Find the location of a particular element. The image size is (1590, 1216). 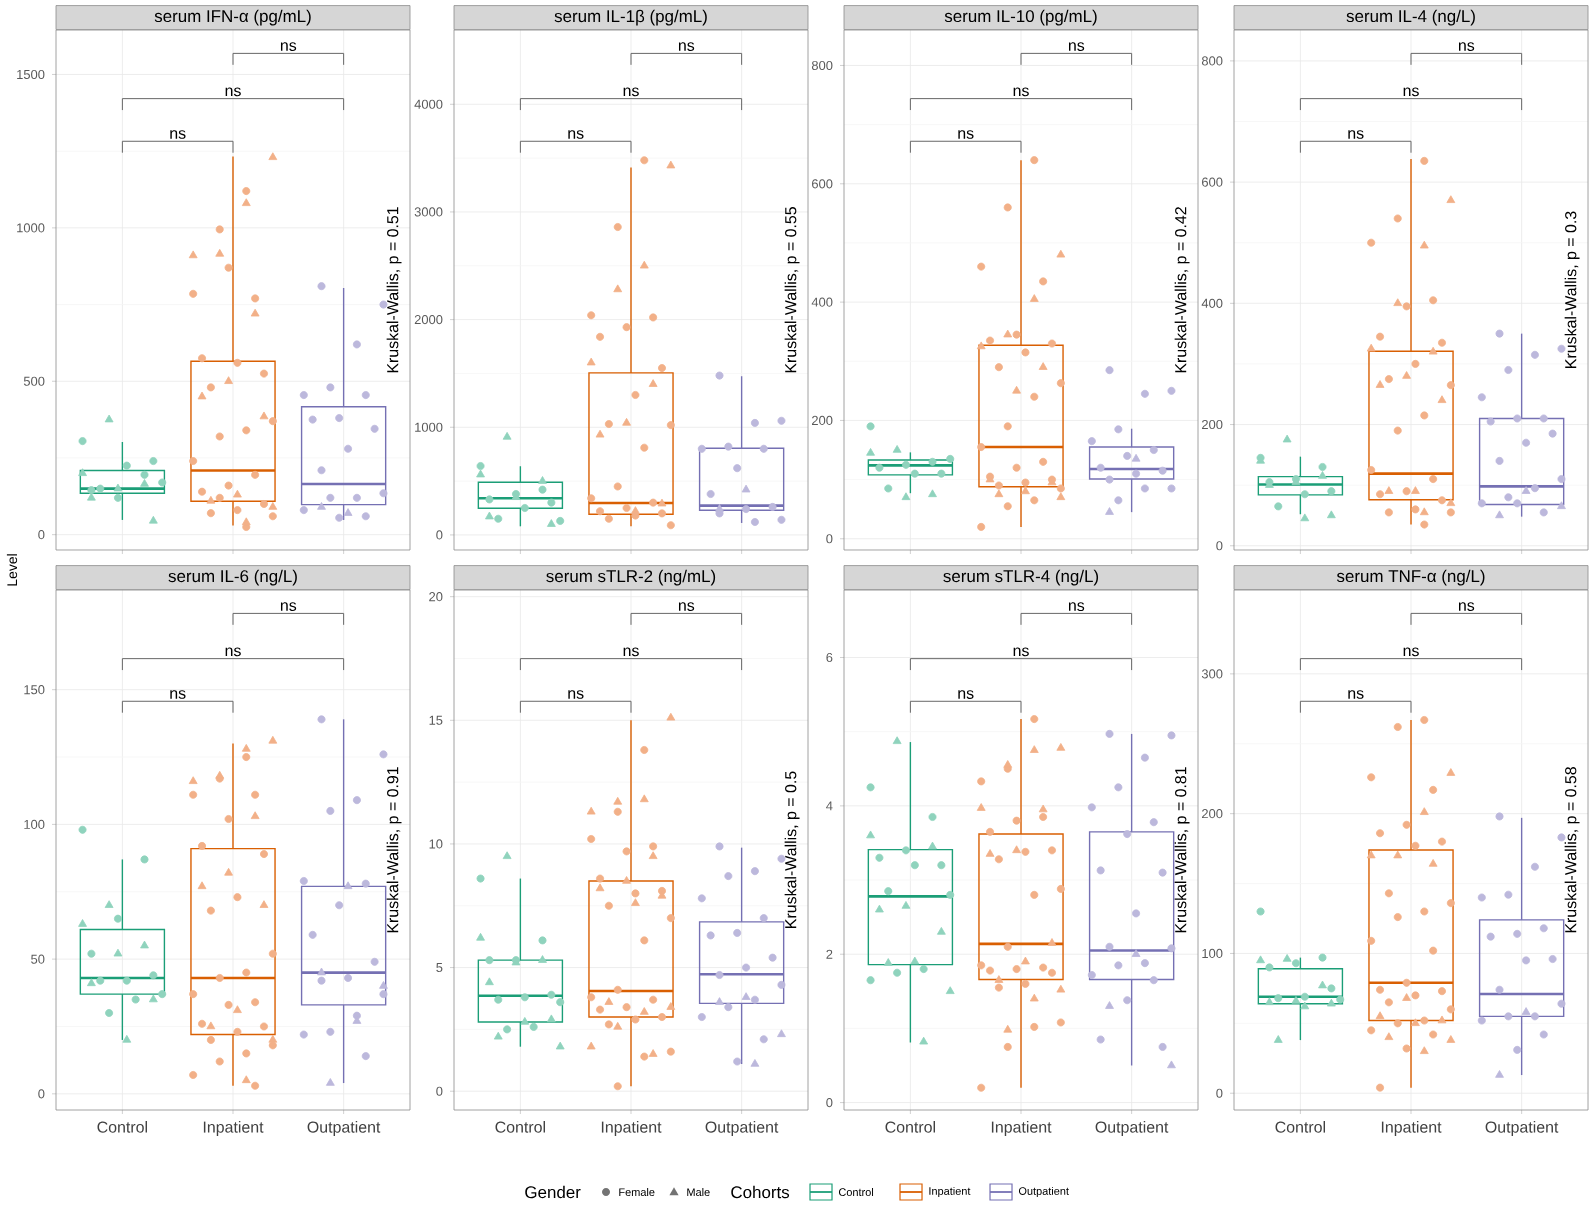

chart-title: serum sTLR-2 (ng/mL) is located at coordinates (631, 577).